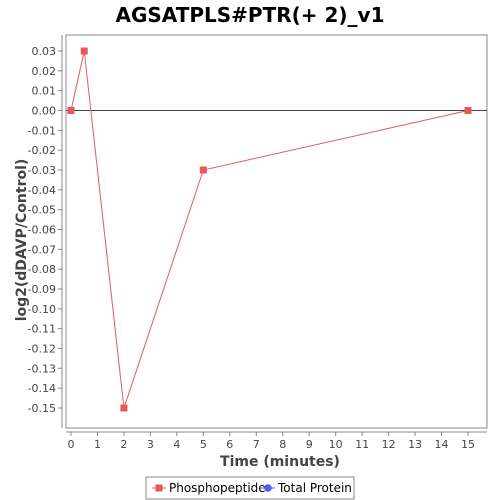 Image resolution: width=500 pixels, height=500 pixels. What do you see at coordinates (468, 444) in the screenshot?
I see `x-tick-label: 15` at bounding box center [468, 444].